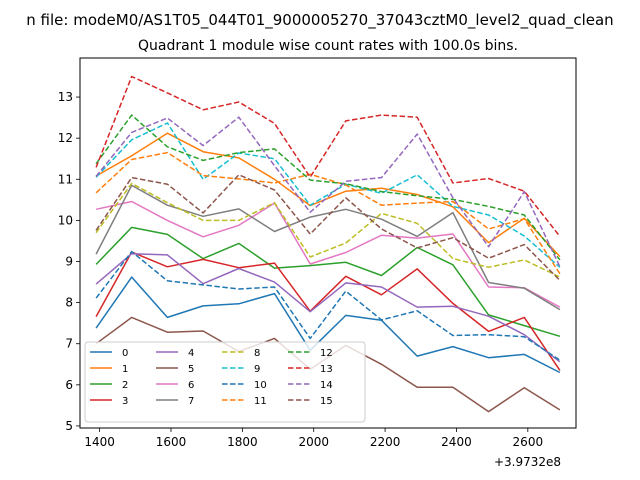  What do you see at coordinates (385, 442) in the screenshot?
I see `x-tick-label: 2200` at bounding box center [385, 442].